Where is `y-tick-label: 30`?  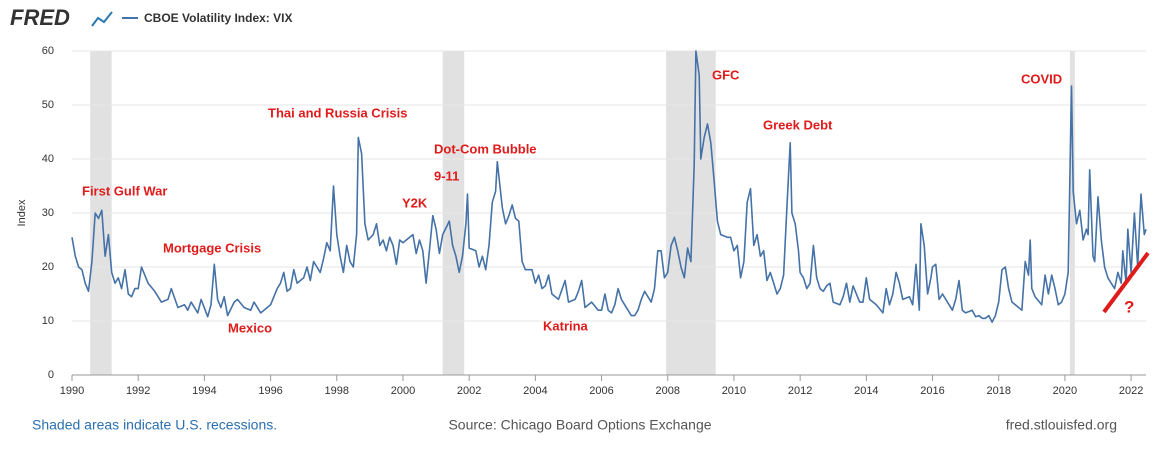
y-tick-label: 30 is located at coordinates (48, 213).